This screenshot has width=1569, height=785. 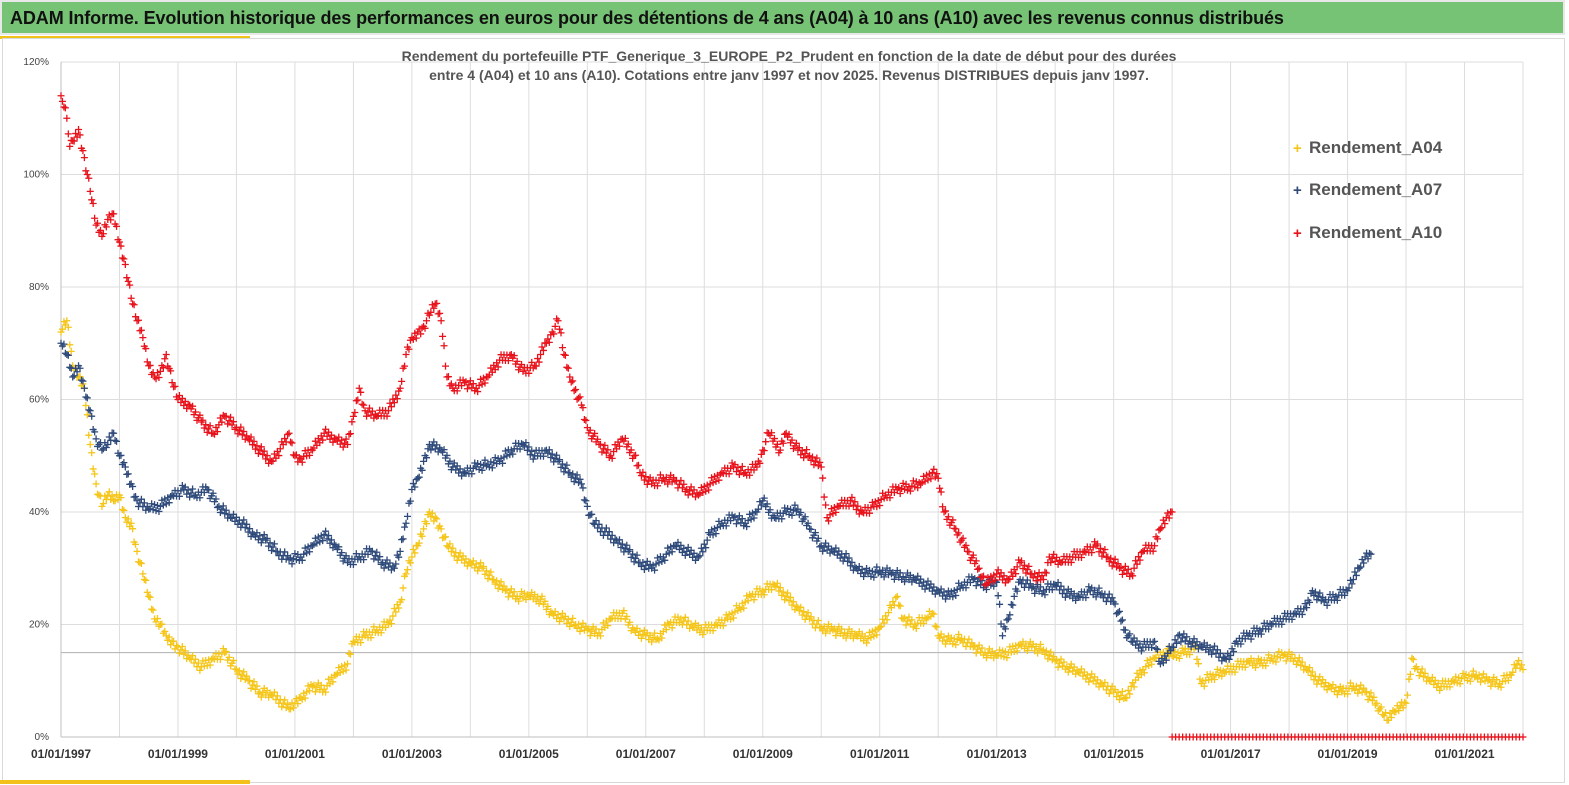 What do you see at coordinates (1367, 232) in the screenshot?
I see `legend-item-a10: + Rendement_A10` at bounding box center [1367, 232].